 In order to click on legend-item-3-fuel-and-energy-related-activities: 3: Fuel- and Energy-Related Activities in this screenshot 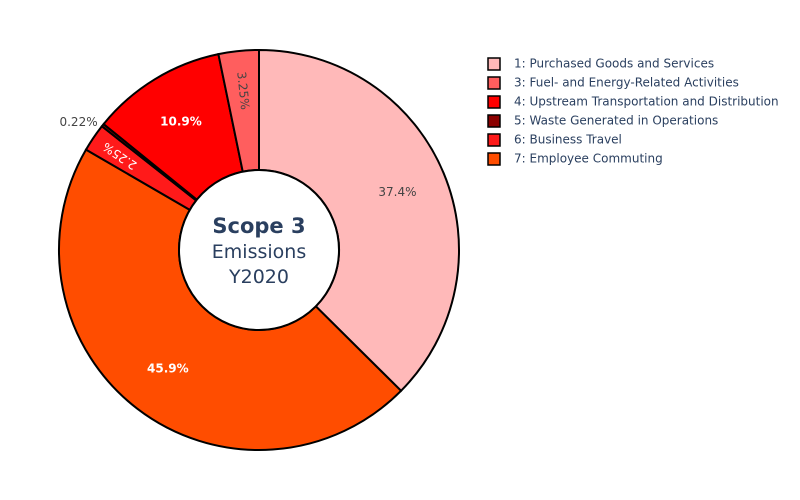, I will do `click(613, 83)`.